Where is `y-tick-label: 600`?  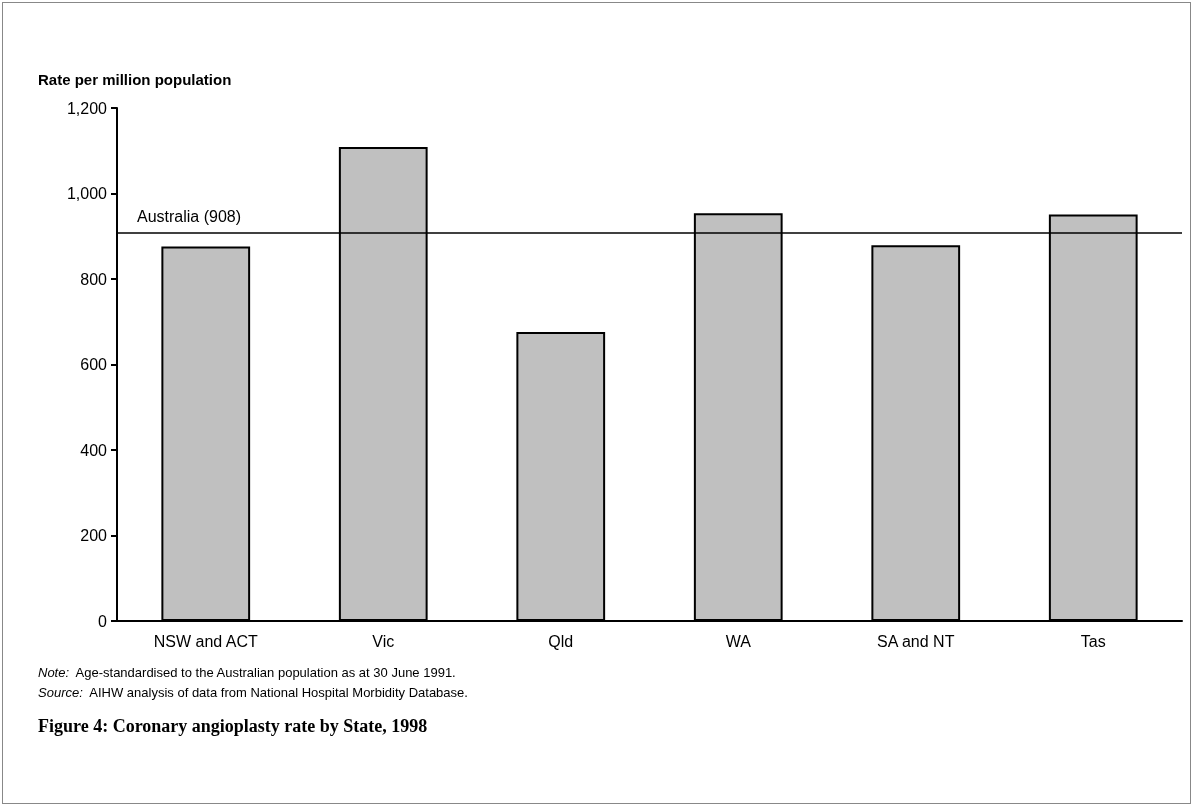
y-tick-label: 600 is located at coordinates (94, 364).